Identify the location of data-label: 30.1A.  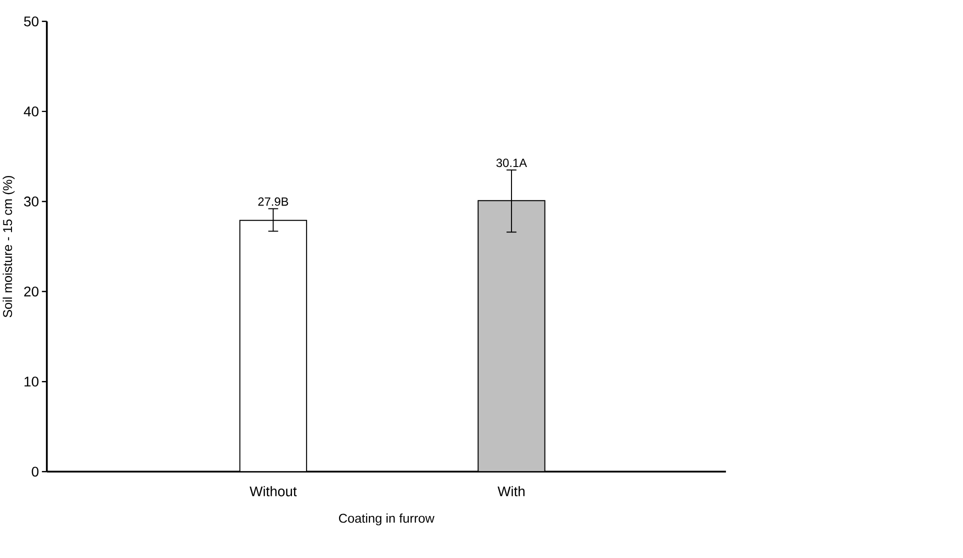
(511, 163).